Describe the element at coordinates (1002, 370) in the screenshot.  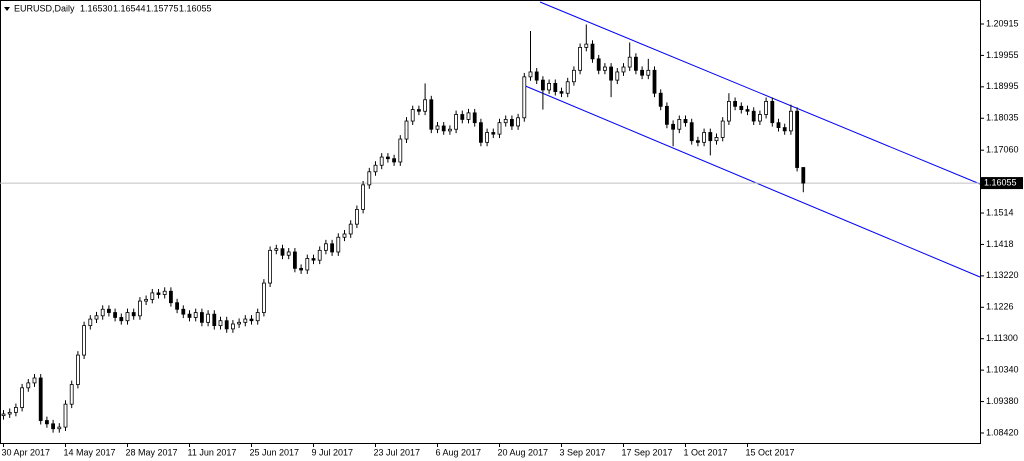
I see `y-tick-label: 1.10340` at that location.